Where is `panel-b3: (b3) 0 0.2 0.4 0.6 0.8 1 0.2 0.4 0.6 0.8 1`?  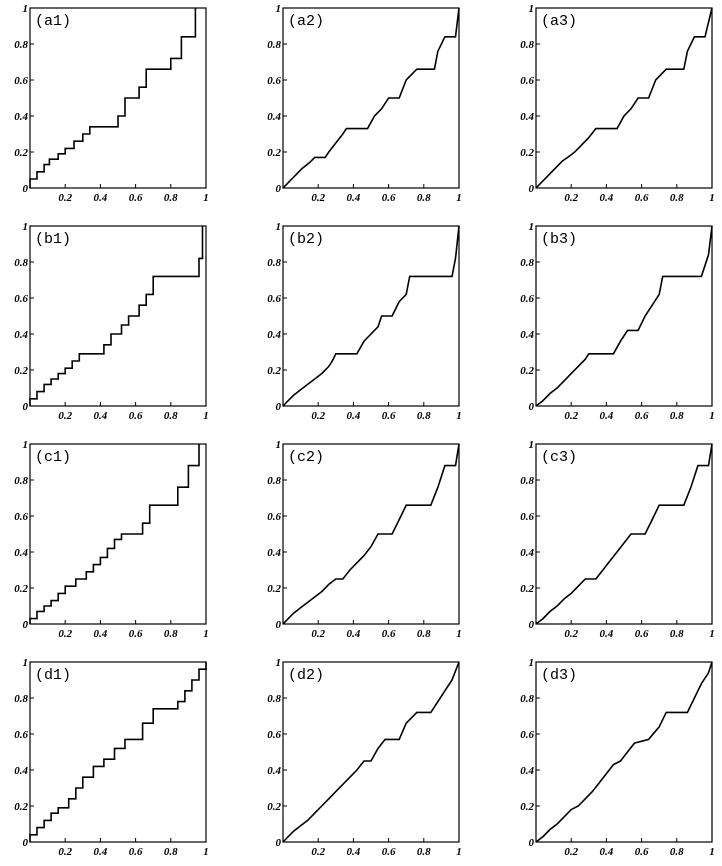 panel-b3: (b3) 0 0.2 0.4 0.6 0.8 1 0.2 0.4 0.6 0.8 1 is located at coordinates (617, 321).